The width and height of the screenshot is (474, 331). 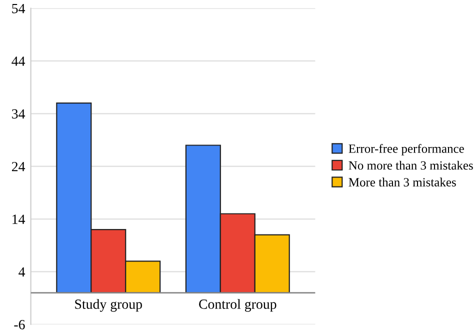 What do you see at coordinates (406, 150) in the screenshot?
I see `legend-label: Error-free performance` at bounding box center [406, 150].